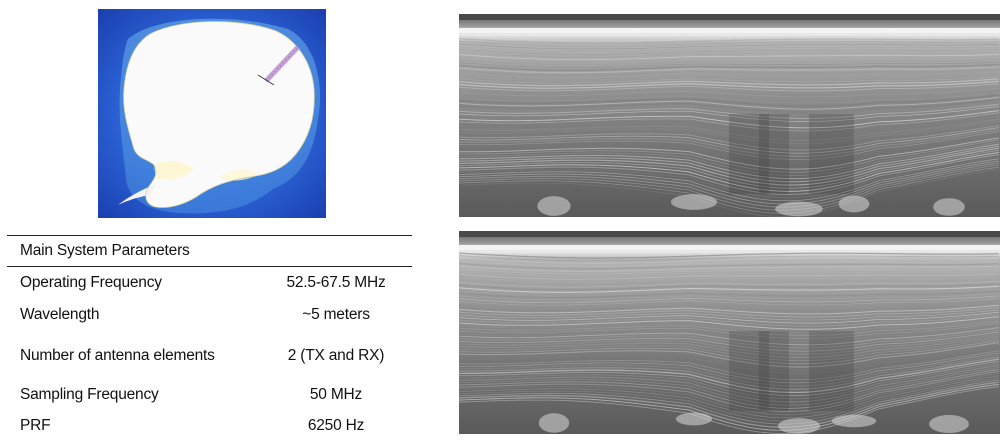 This screenshot has height=447, width=1000. Describe the element at coordinates (336, 425) in the screenshot. I see `param-value: 6250 Hz` at that location.